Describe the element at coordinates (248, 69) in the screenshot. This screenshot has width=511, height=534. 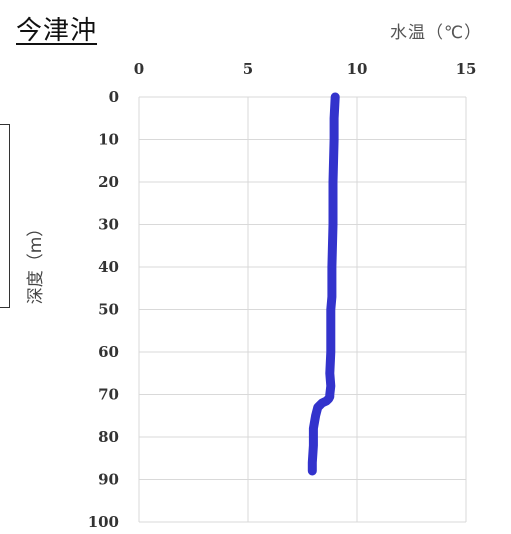
I see `x-tick-label-1: 5` at that location.